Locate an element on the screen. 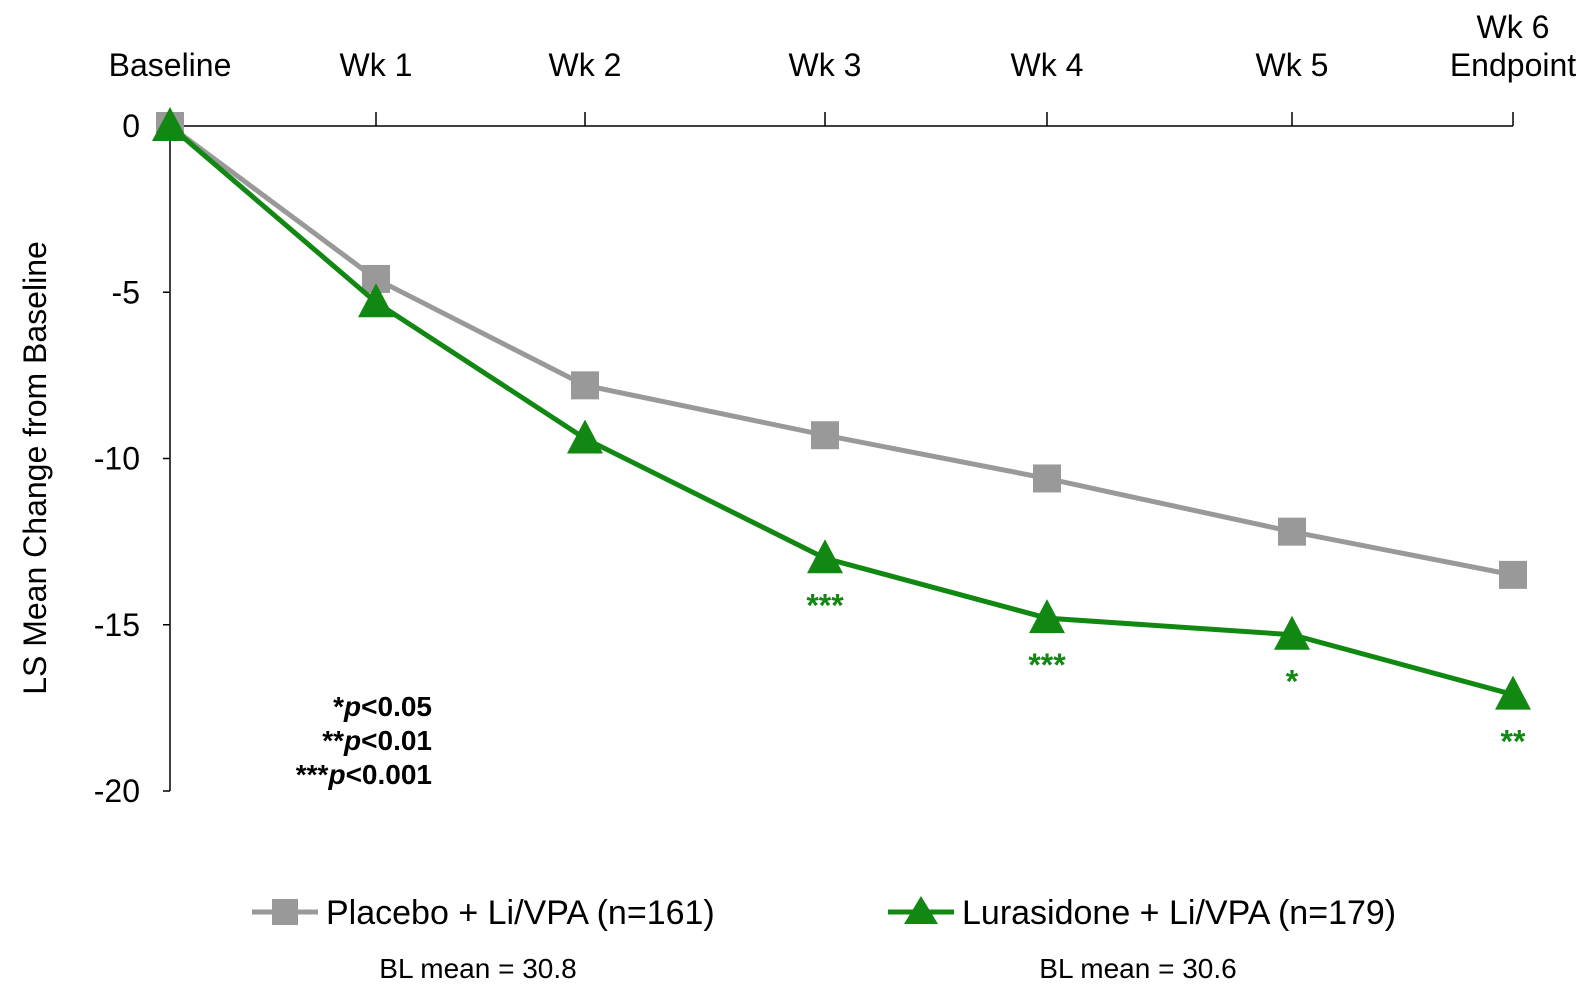  x-tick-label: Wk 5 is located at coordinates (1292, 65).